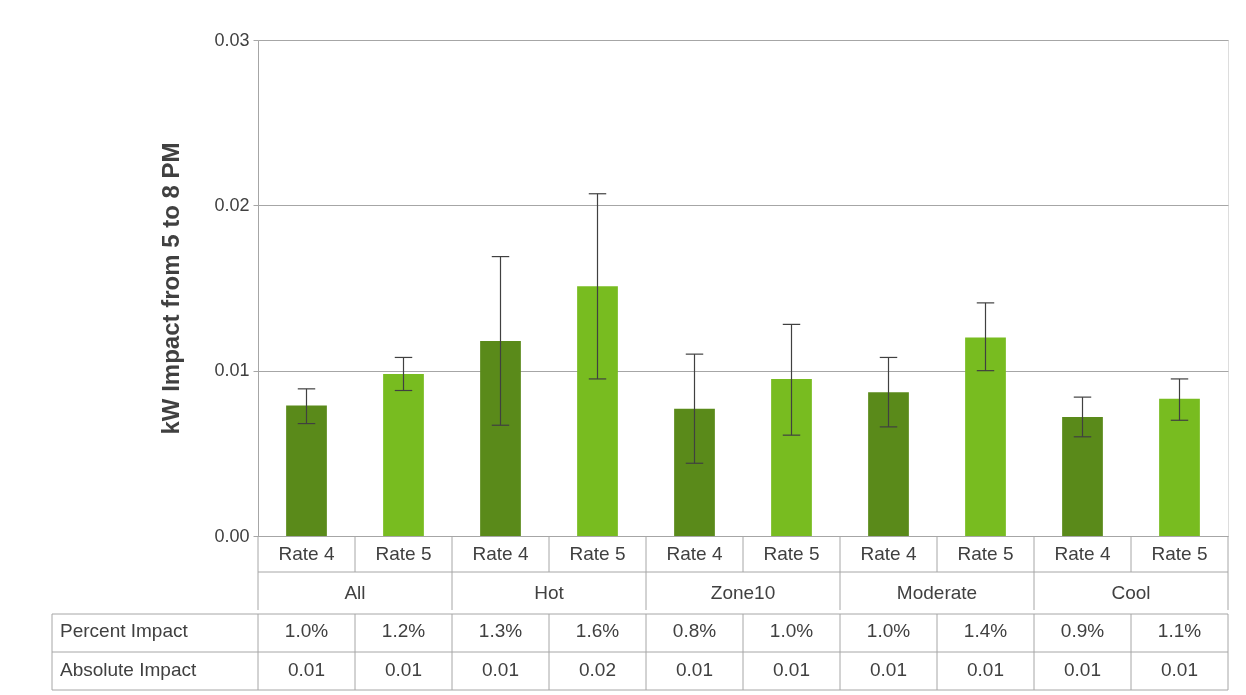 The height and width of the screenshot is (695, 1246). I want to click on x-tick-label: Hot, so click(549, 592).